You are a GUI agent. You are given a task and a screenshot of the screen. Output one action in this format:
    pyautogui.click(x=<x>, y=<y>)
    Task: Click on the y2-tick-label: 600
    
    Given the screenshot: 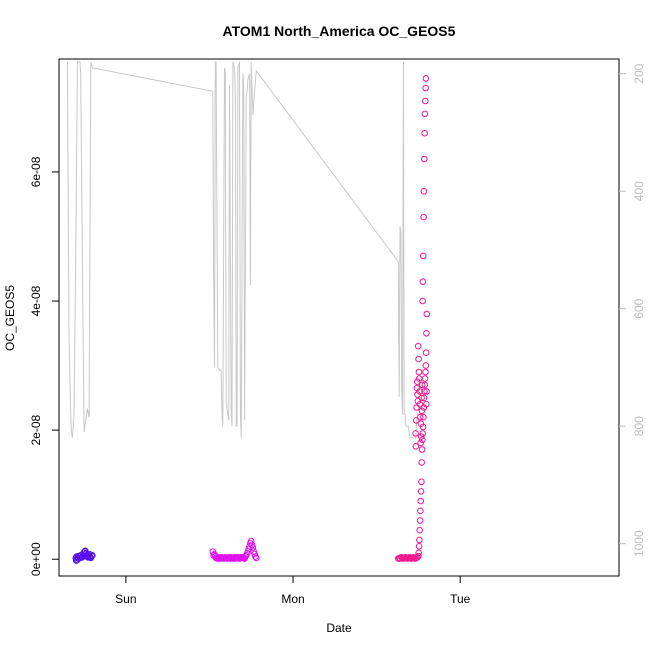 What is the action you would take?
    pyautogui.click(x=639, y=308)
    